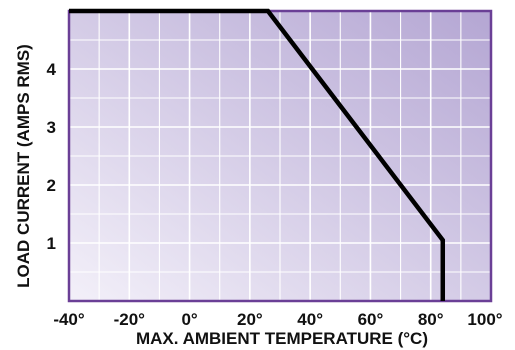 The width and height of the screenshot is (515, 350). I want to click on x-tick-label: 60°, so click(371, 319).